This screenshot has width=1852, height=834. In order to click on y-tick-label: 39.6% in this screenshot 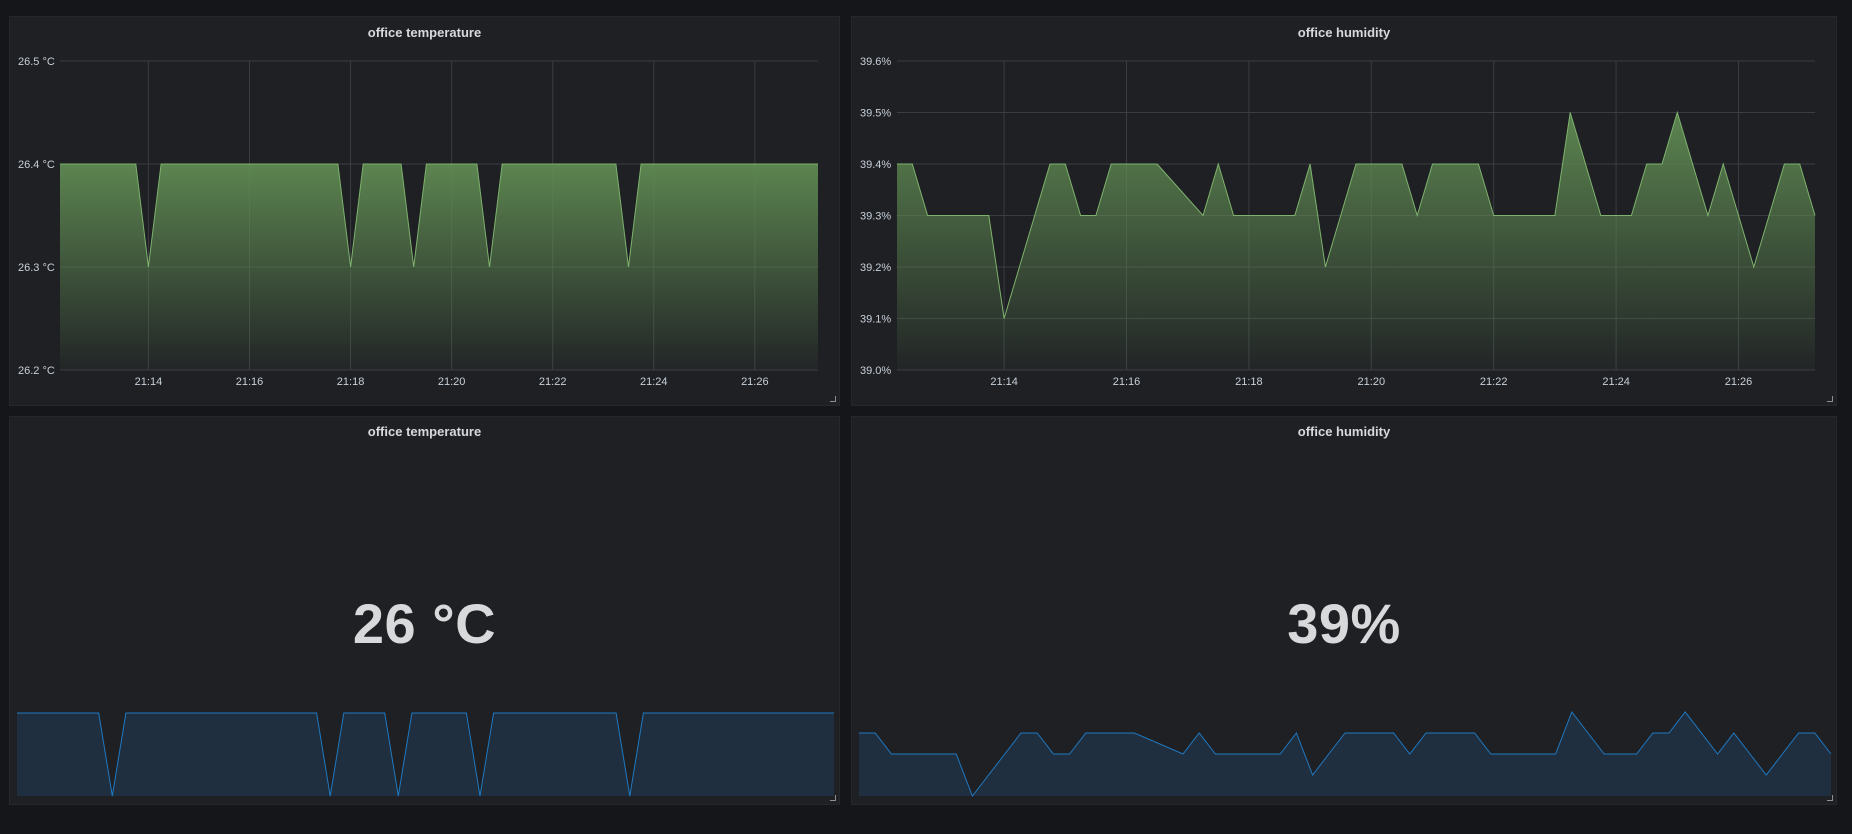, I will do `click(875, 62)`.